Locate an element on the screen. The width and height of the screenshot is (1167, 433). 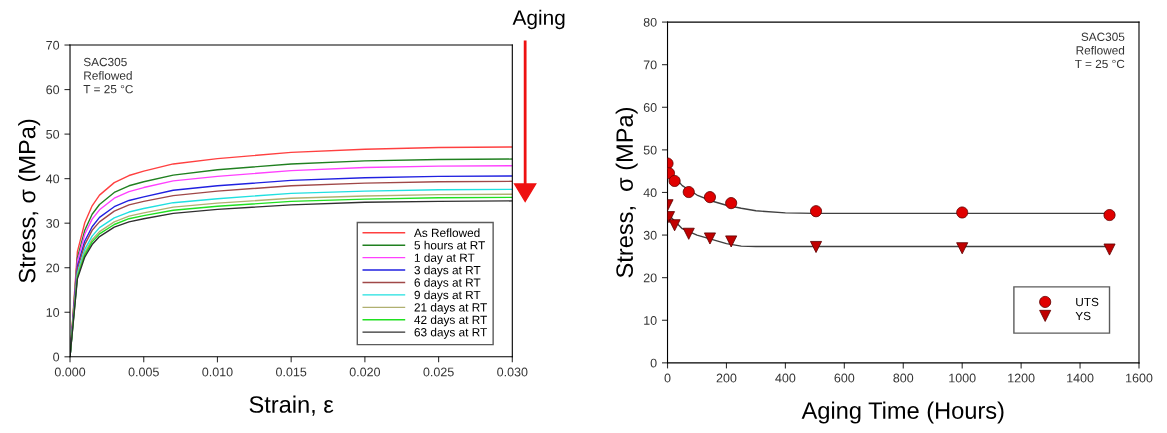
legend-label: UTS is located at coordinates (1087, 302).